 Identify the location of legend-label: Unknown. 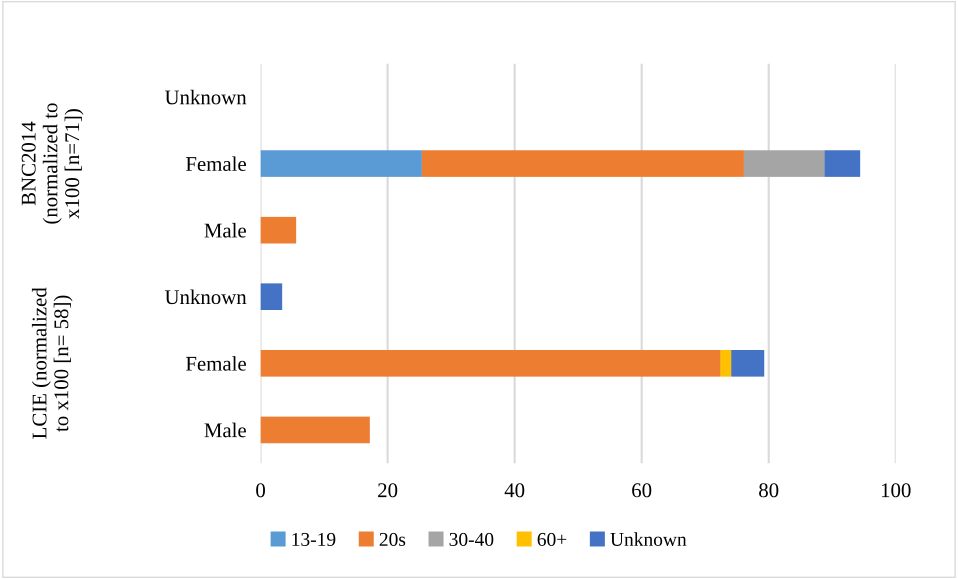
(648, 539).